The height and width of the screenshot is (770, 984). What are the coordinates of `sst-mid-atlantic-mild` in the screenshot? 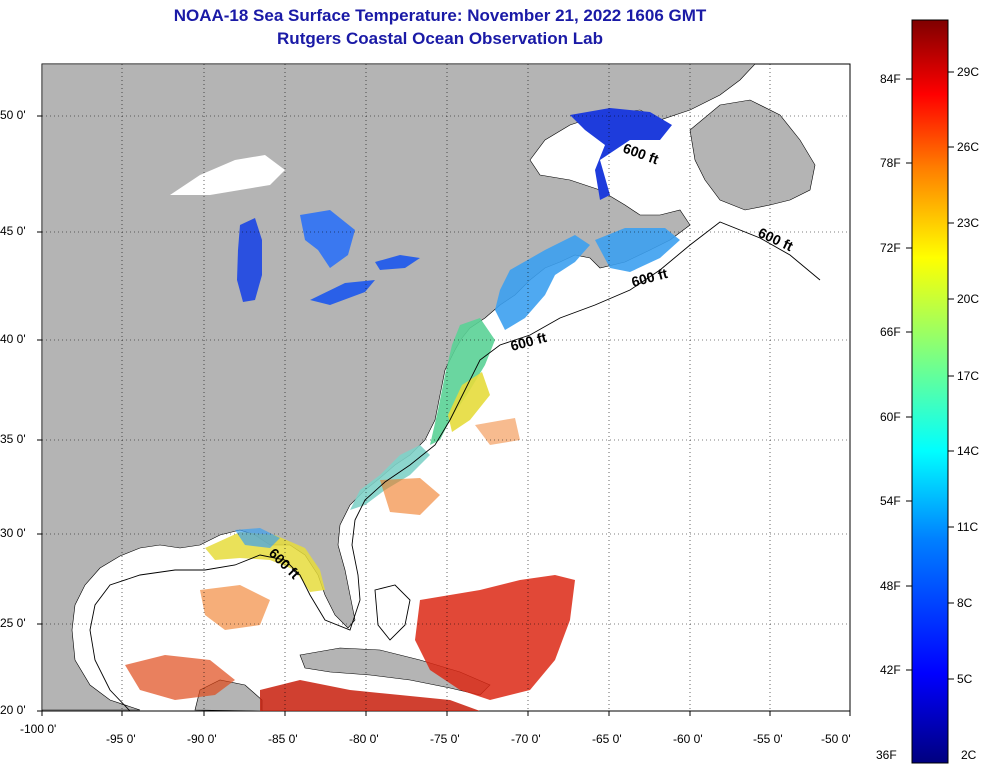 It's located at (469, 402).